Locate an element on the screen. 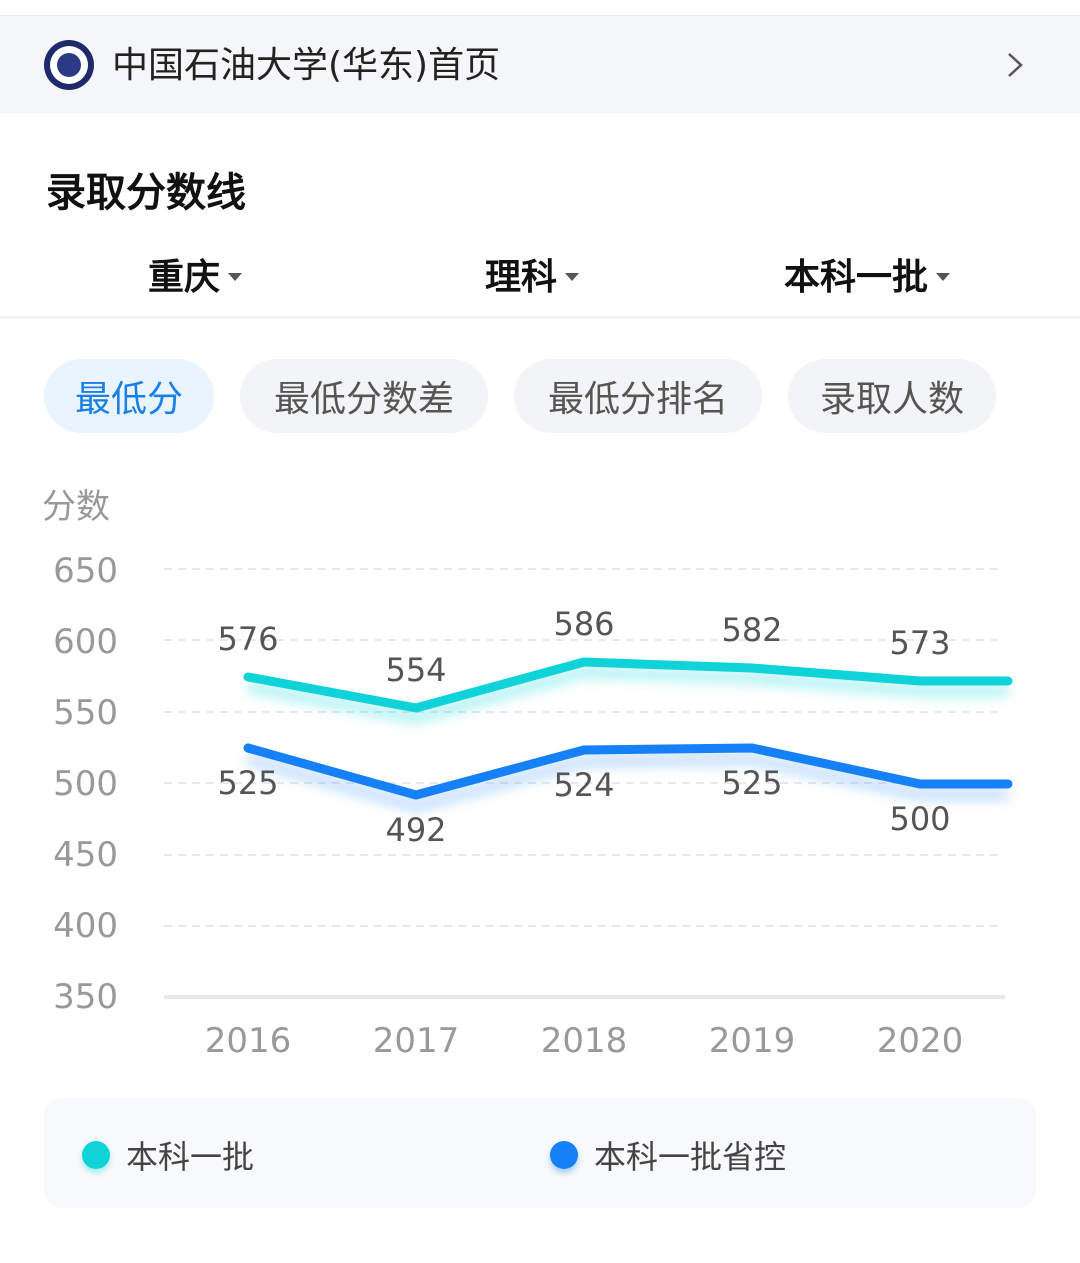  province-filter: 重庆 is located at coordinates (195, 274).